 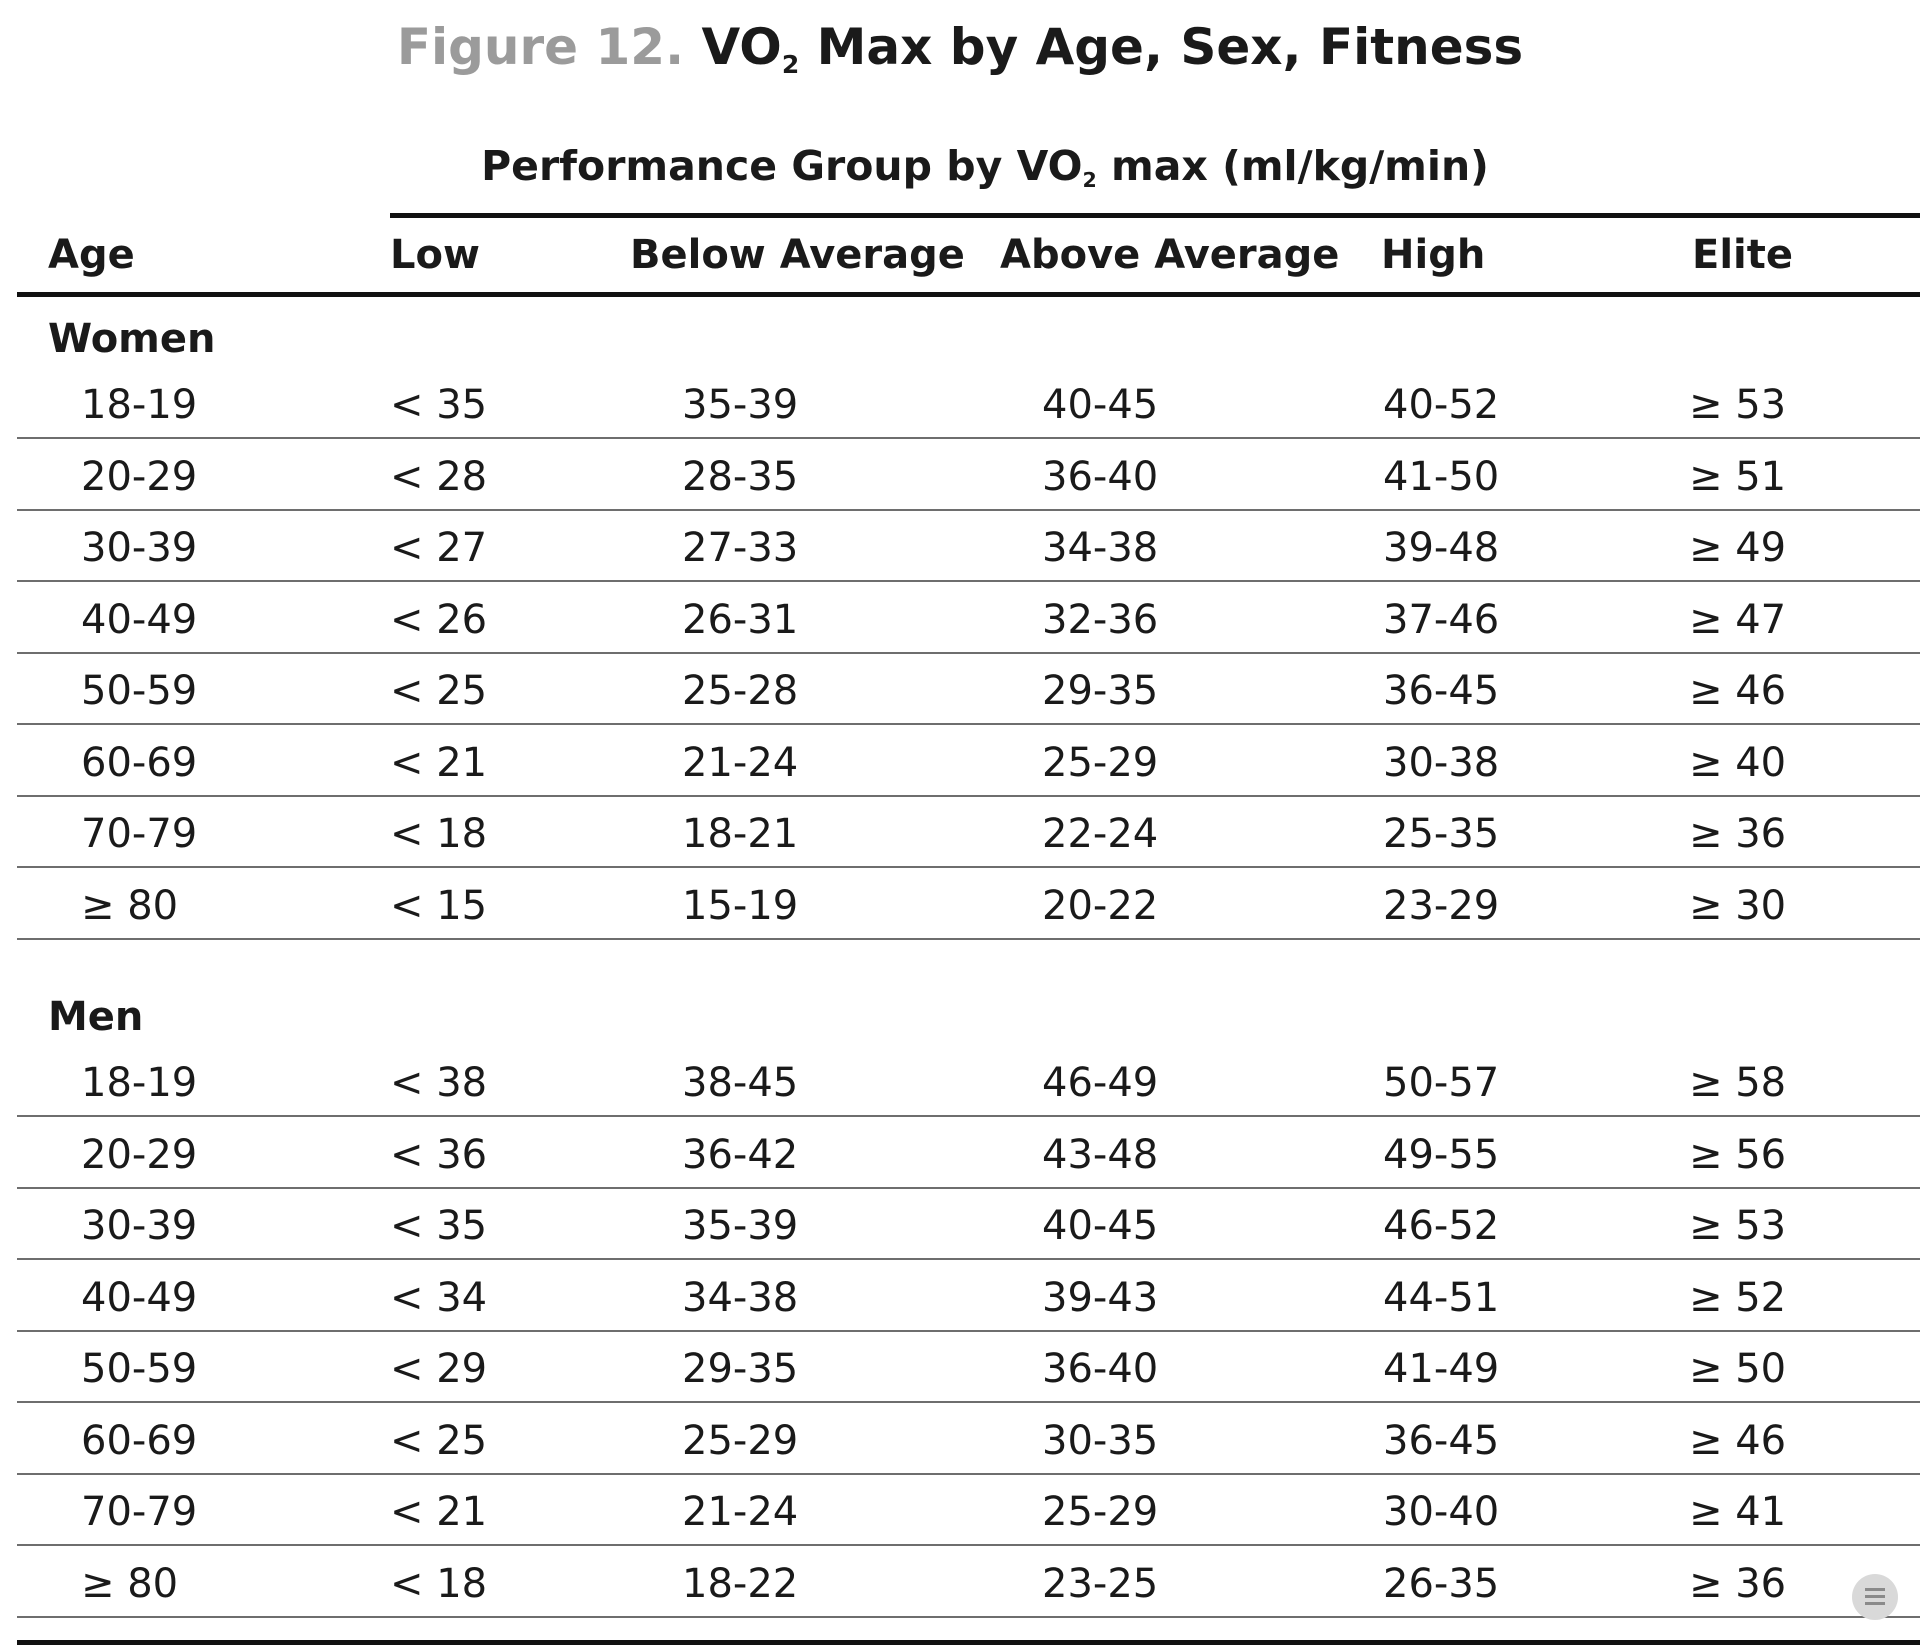 I want to click on table-row: ≥ 80 < 18 18-22 23-25 26-35 ≥ 36, so click(x=968, y=1582).